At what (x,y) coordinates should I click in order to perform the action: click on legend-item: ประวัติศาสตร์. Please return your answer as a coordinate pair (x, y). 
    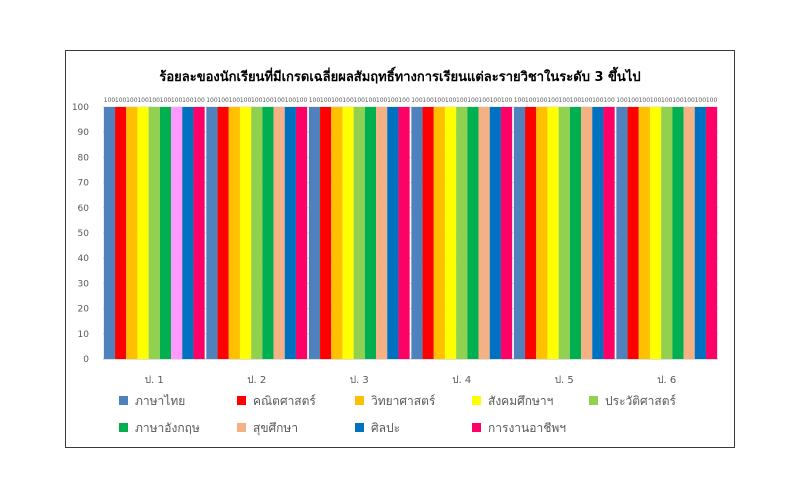
    Looking at the image, I should click on (633, 401).